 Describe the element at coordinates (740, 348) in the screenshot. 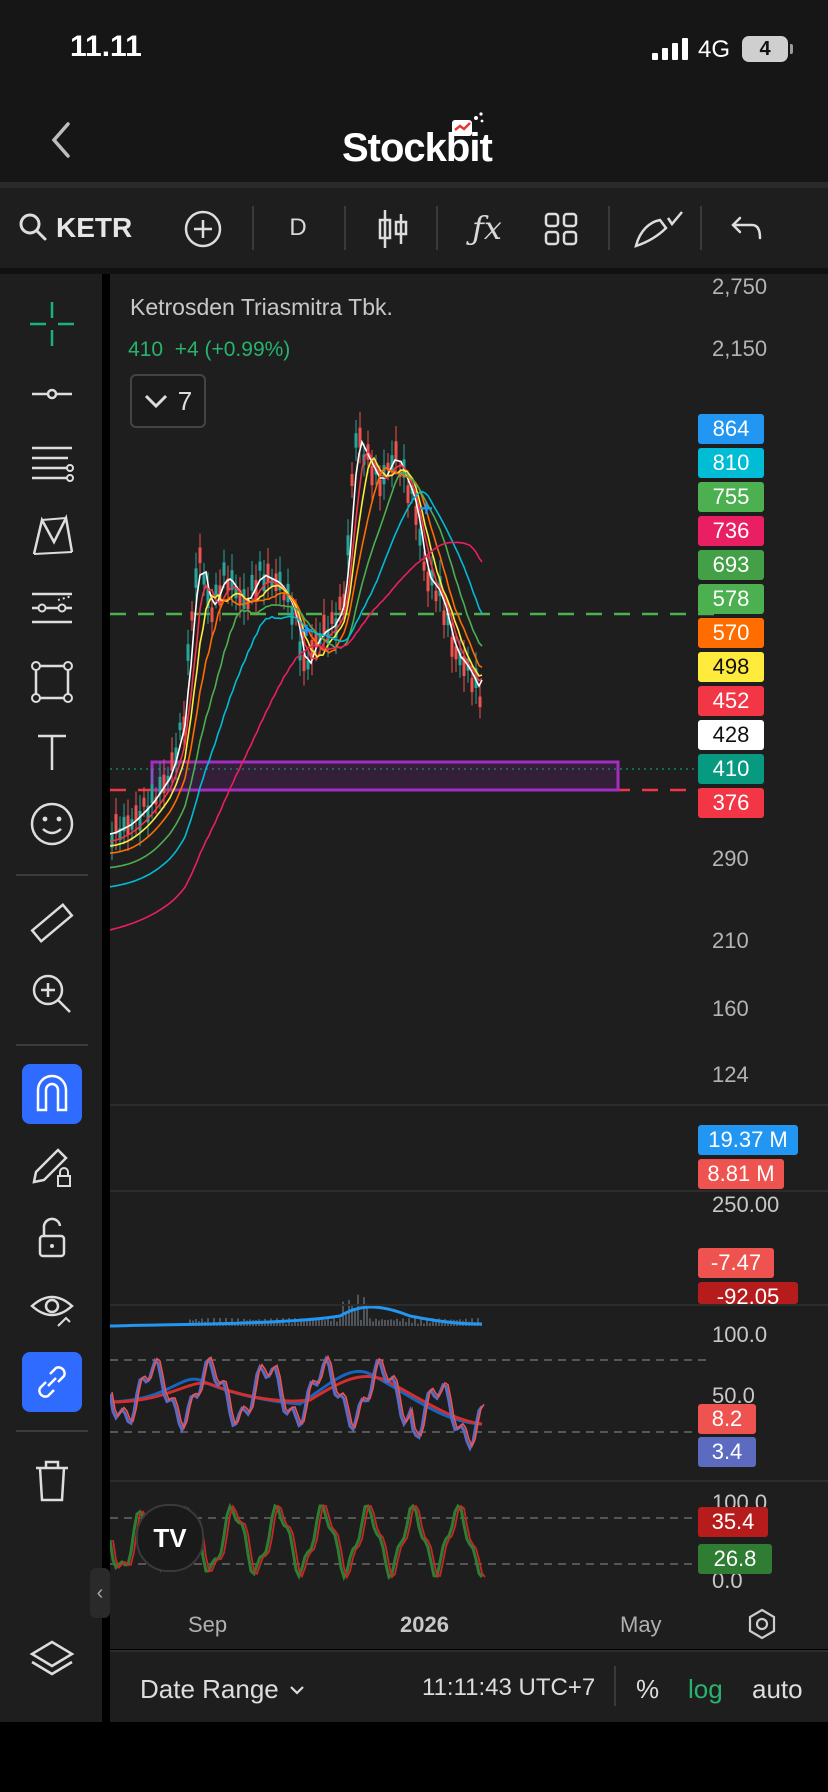

I see `price-axis-label: 2,150` at that location.